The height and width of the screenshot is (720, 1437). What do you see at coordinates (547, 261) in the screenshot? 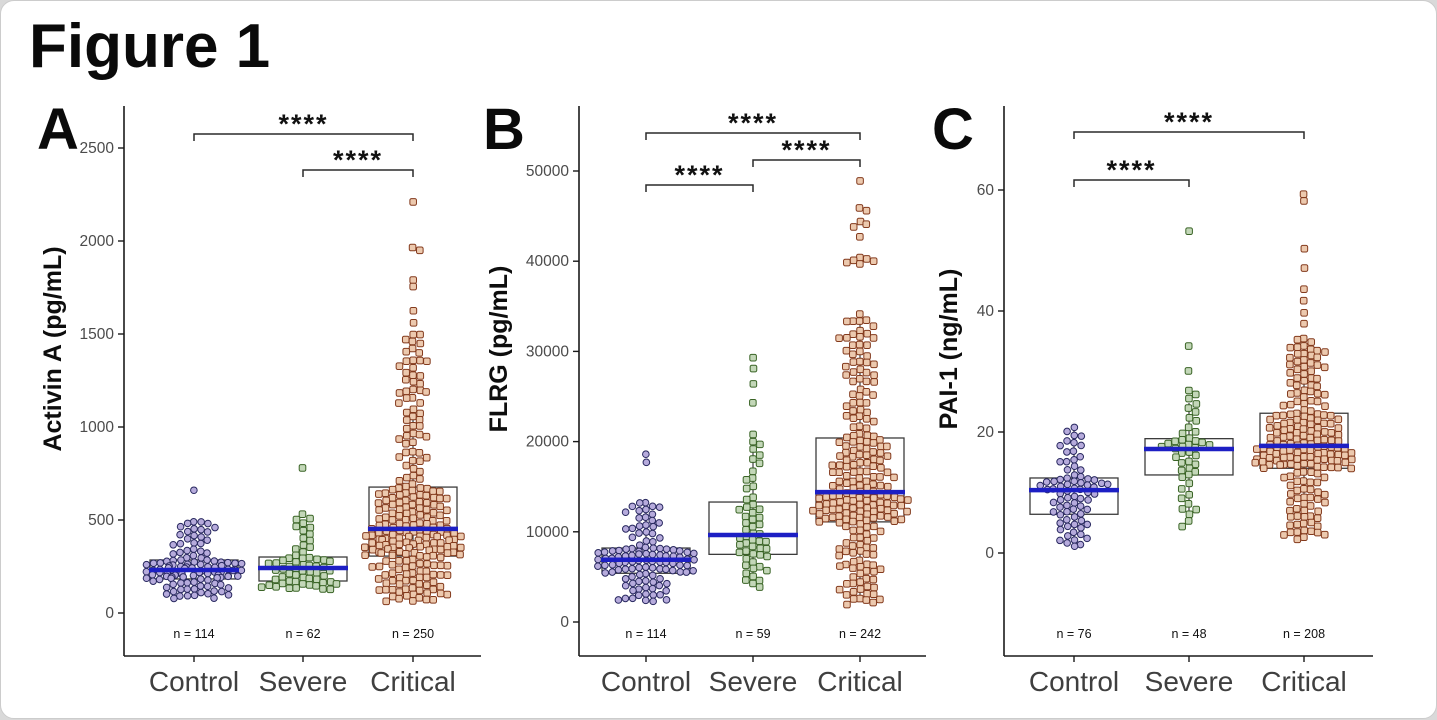
I see `y-tick-label: 40000` at bounding box center [547, 261].